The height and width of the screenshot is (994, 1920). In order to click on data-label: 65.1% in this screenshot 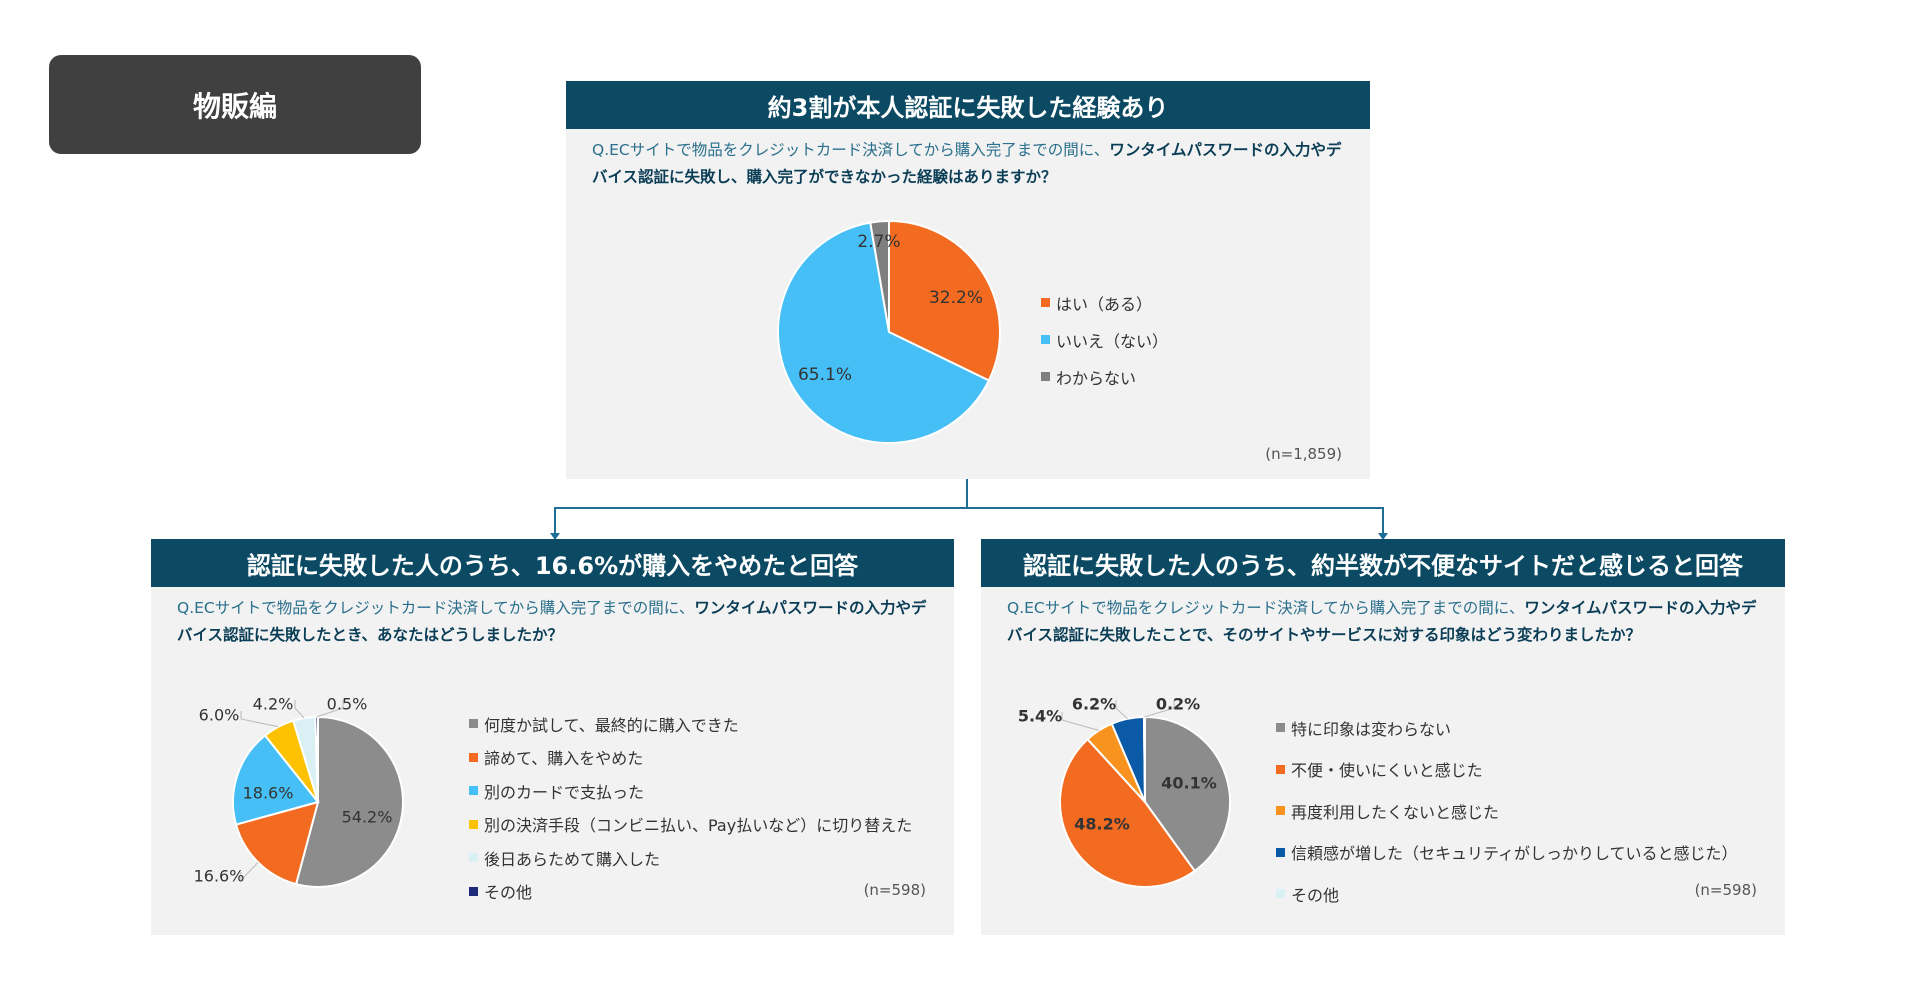, I will do `click(825, 375)`.